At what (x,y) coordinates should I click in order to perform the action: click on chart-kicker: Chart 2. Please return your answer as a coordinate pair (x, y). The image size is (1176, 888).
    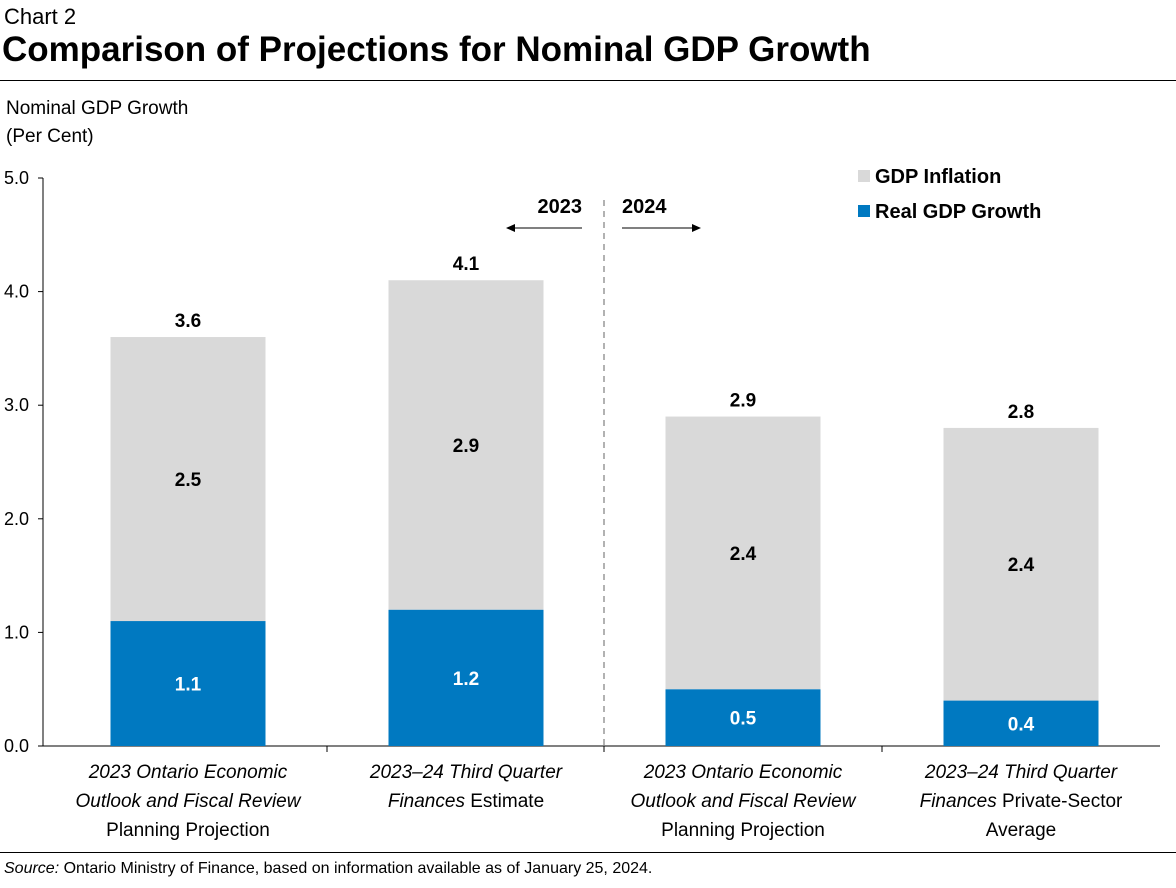
    Looking at the image, I should click on (40, 16).